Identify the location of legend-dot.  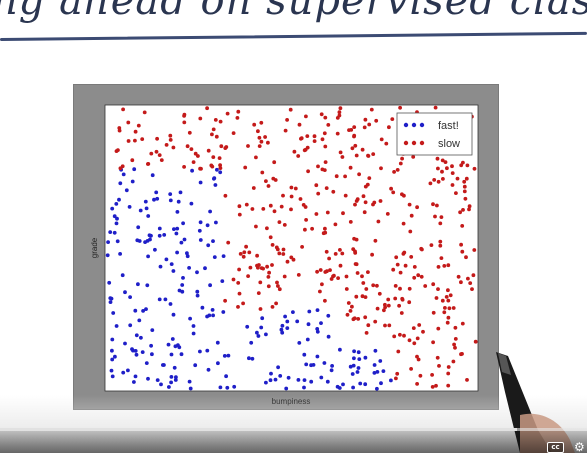
(422, 143).